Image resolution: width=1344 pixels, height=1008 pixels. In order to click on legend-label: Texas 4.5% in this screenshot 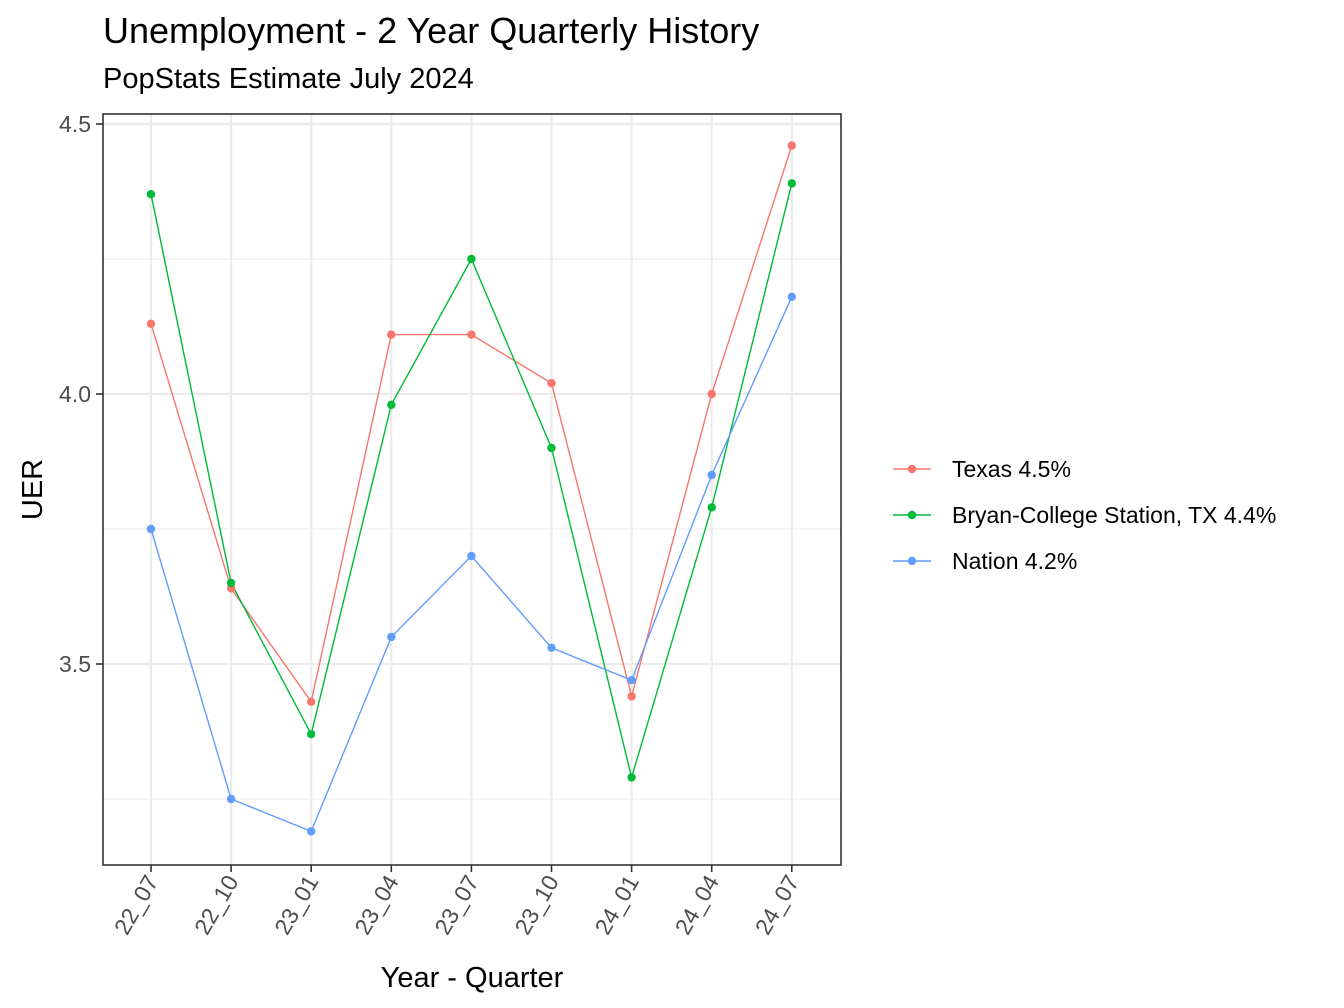, I will do `click(1011, 469)`.